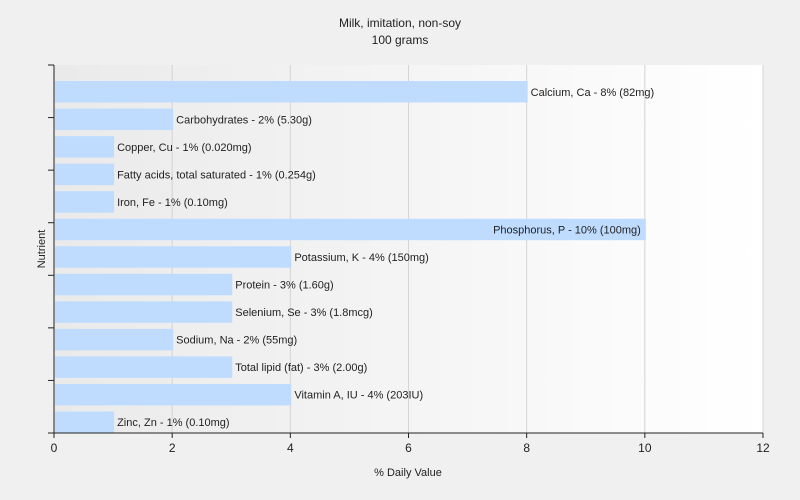 The width and height of the screenshot is (800, 500). Describe the element at coordinates (54, 448) in the screenshot. I see `x-tick-label: 0` at that location.